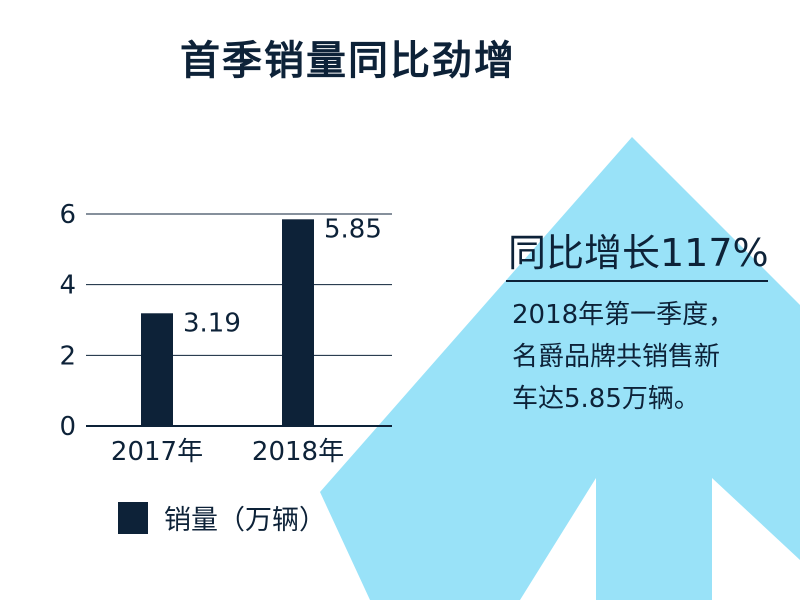  What do you see at coordinates (245, 520) in the screenshot?
I see `legend-label: 销量（万辆）` at bounding box center [245, 520].